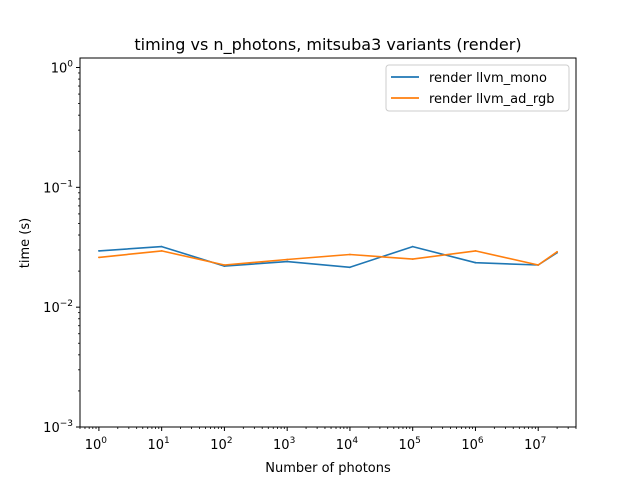  Describe the element at coordinates (25, 243) in the screenshot. I see `y-axis-label: time (s)` at that location.